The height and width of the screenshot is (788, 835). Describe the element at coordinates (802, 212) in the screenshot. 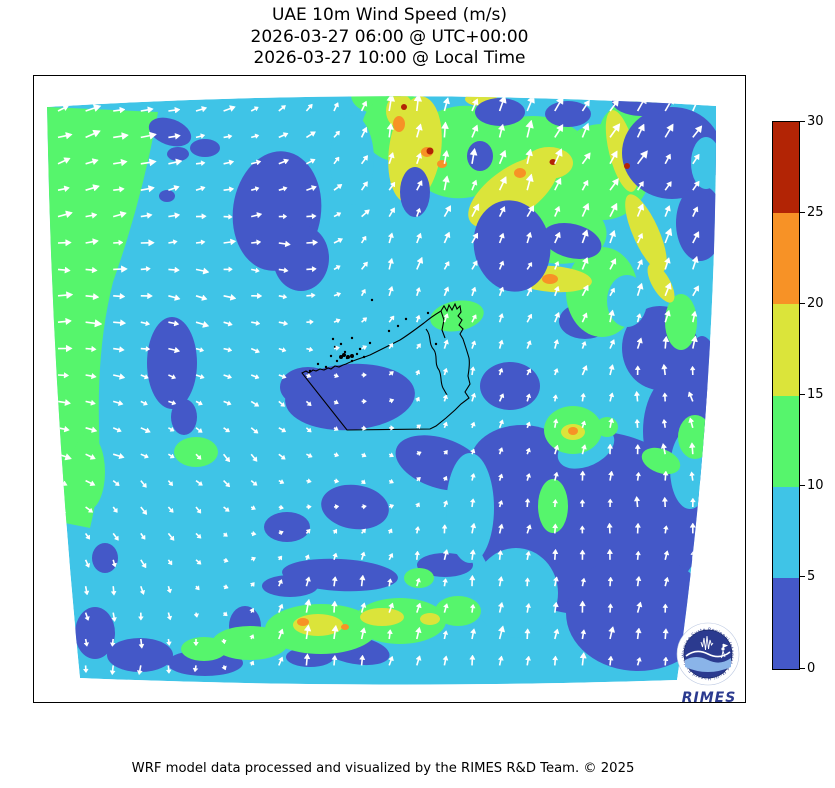

I see `colorbar-tick-mark` at that location.